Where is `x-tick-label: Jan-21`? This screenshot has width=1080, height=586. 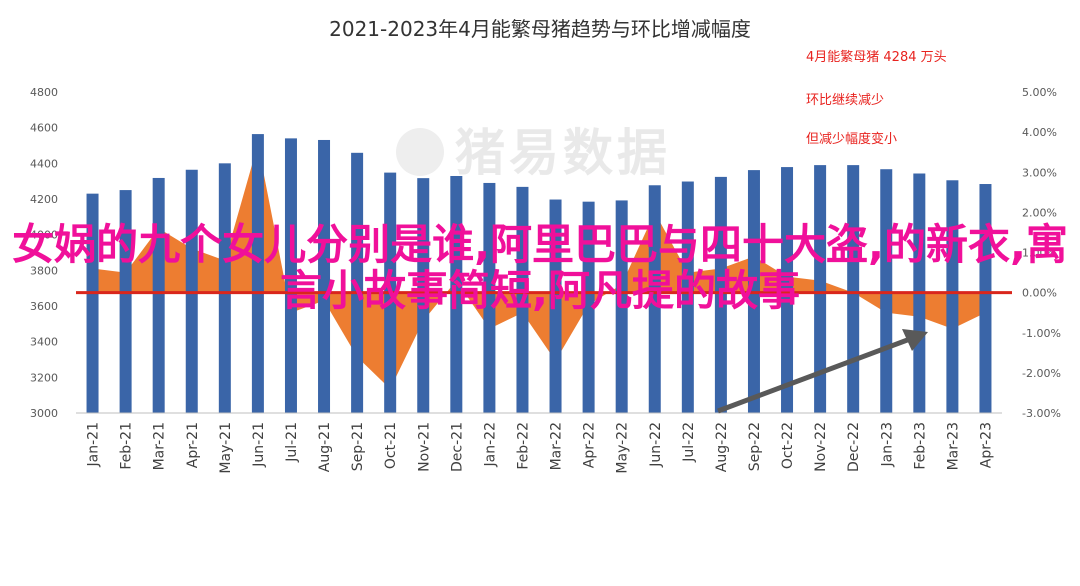
x-tick-label: Jan-21 is located at coordinates (94, 444).